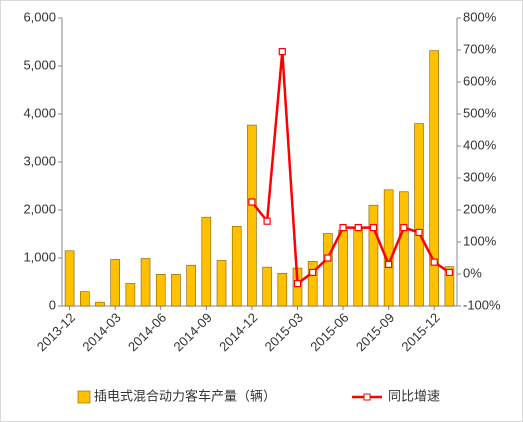 The width and height of the screenshot is (523, 422). Describe the element at coordinates (482, 304) in the screenshot. I see `y2-tick-label: -100%` at that location.